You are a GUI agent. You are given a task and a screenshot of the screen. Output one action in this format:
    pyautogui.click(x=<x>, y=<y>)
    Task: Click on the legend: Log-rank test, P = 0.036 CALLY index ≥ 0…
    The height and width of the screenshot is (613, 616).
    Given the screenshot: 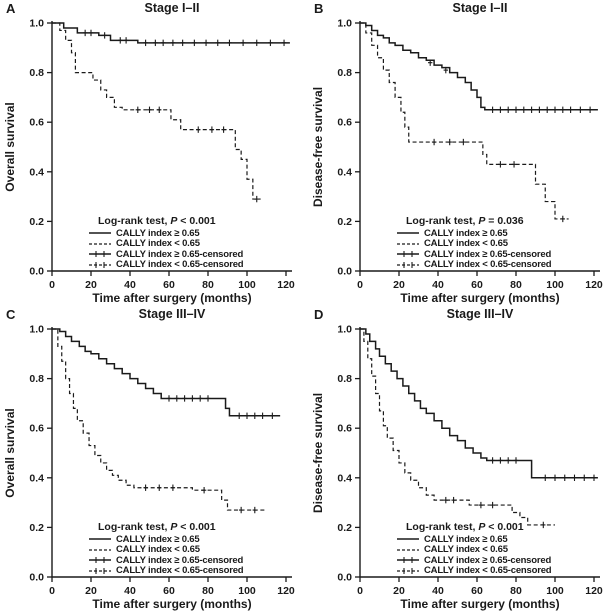 What is the action you would take?
    pyautogui.click(x=474, y=242)
    